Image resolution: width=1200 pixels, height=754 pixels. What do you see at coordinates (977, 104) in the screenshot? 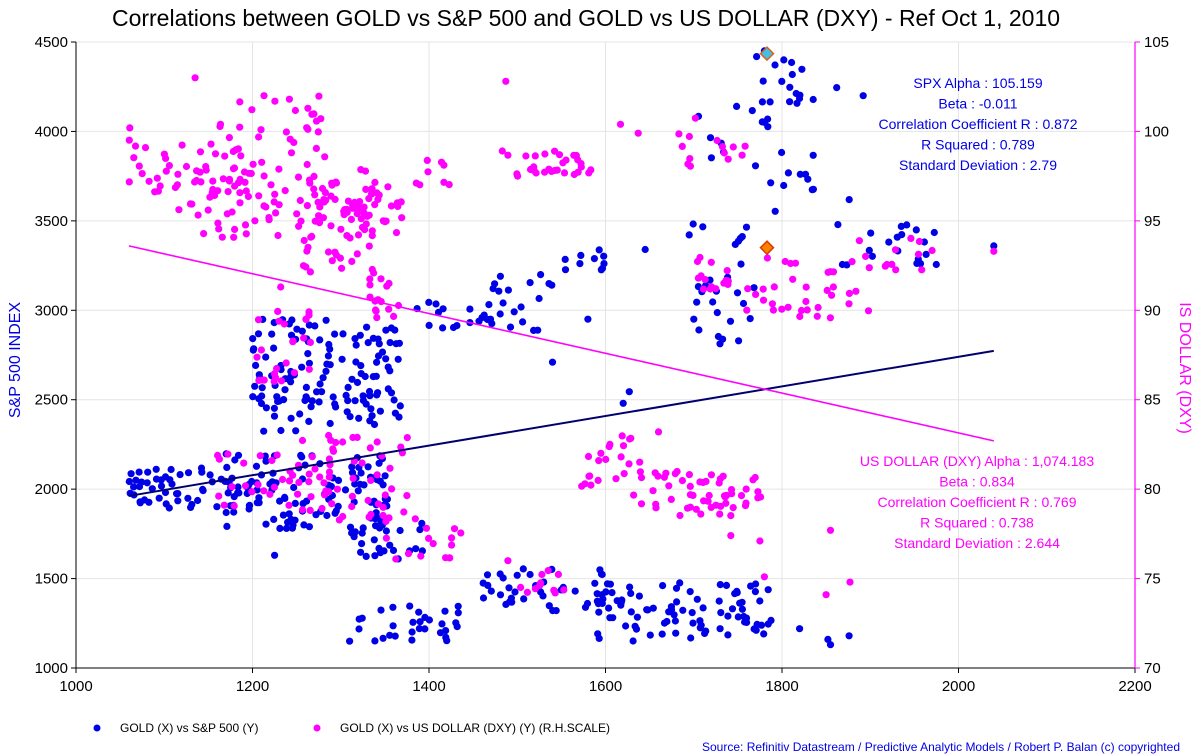
I see `stat-line: Beta : -0.011` at bounding box center [977, 104].